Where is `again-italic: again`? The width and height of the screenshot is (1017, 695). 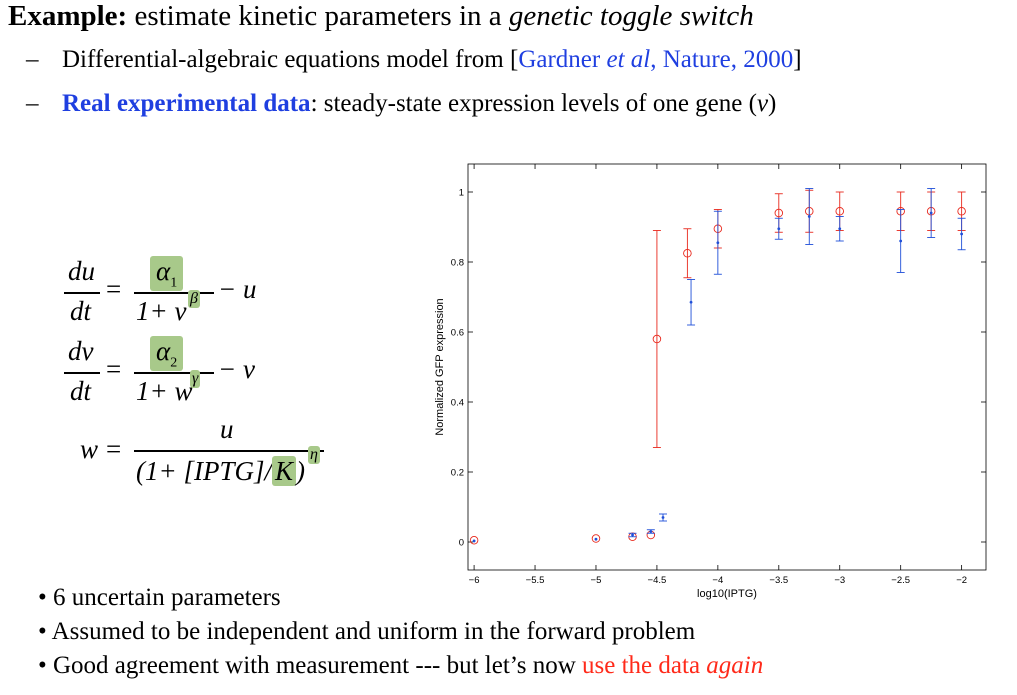
again-italic: again is located at coordinates (735, 665).